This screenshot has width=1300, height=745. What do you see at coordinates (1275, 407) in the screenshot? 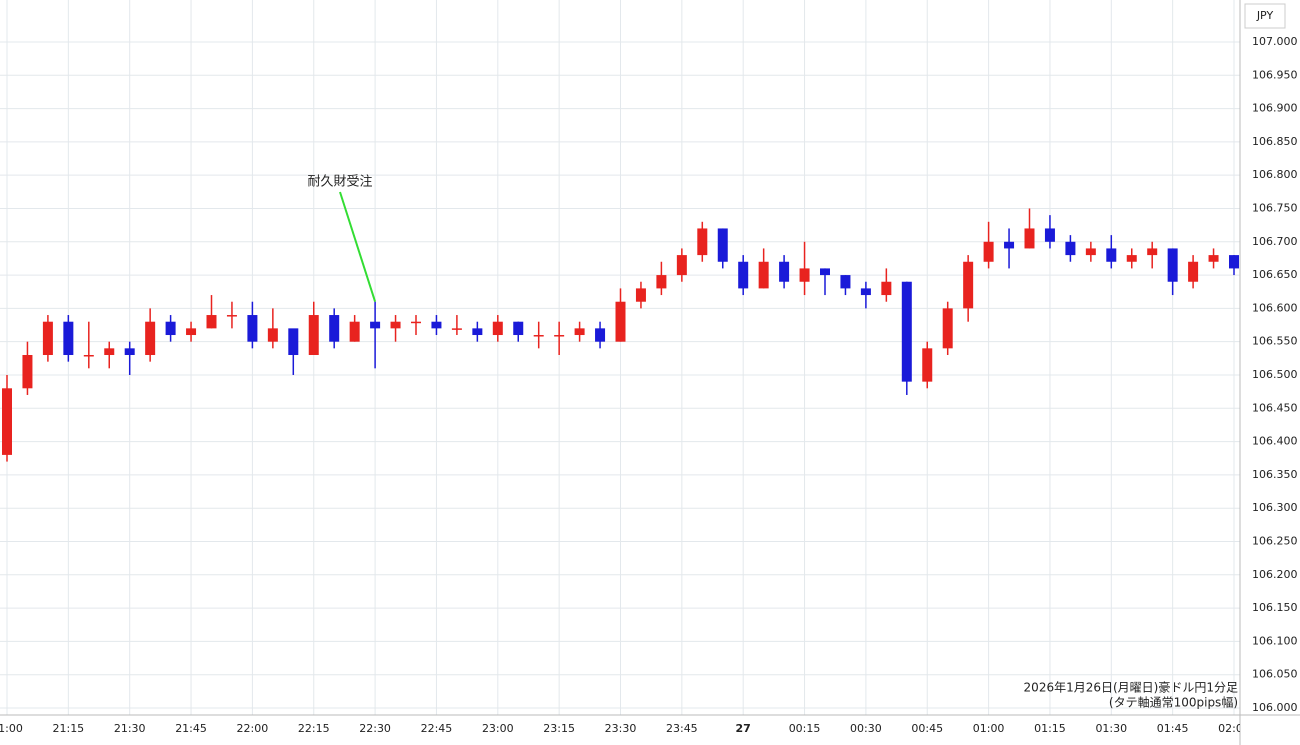
I see `y-tick-label: 106.450` at bounding box center [1275, 407].